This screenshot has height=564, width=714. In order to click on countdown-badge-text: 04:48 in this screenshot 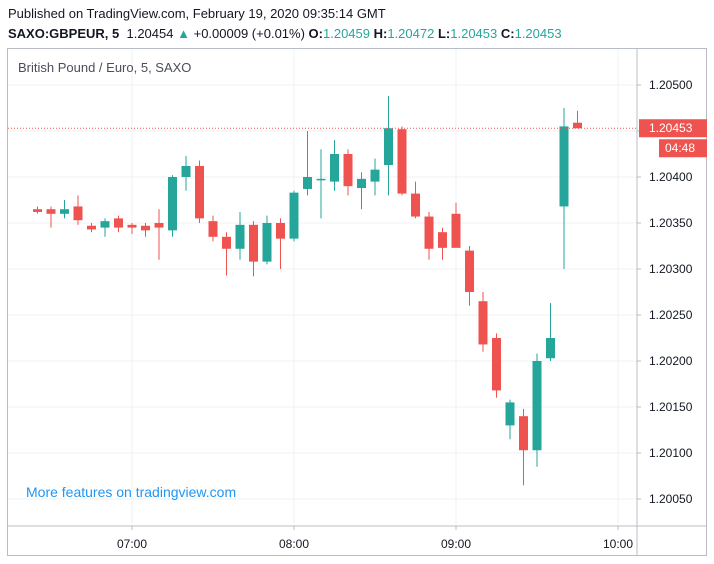, I will do `click(680, 148)`.